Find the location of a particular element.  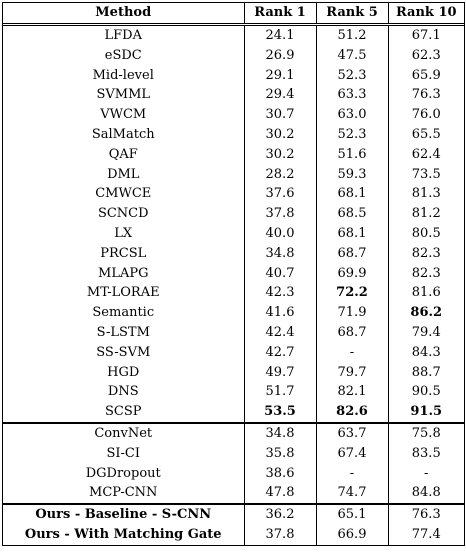

cell-rank-10: 83.5 is located at coordinates (425, 453).